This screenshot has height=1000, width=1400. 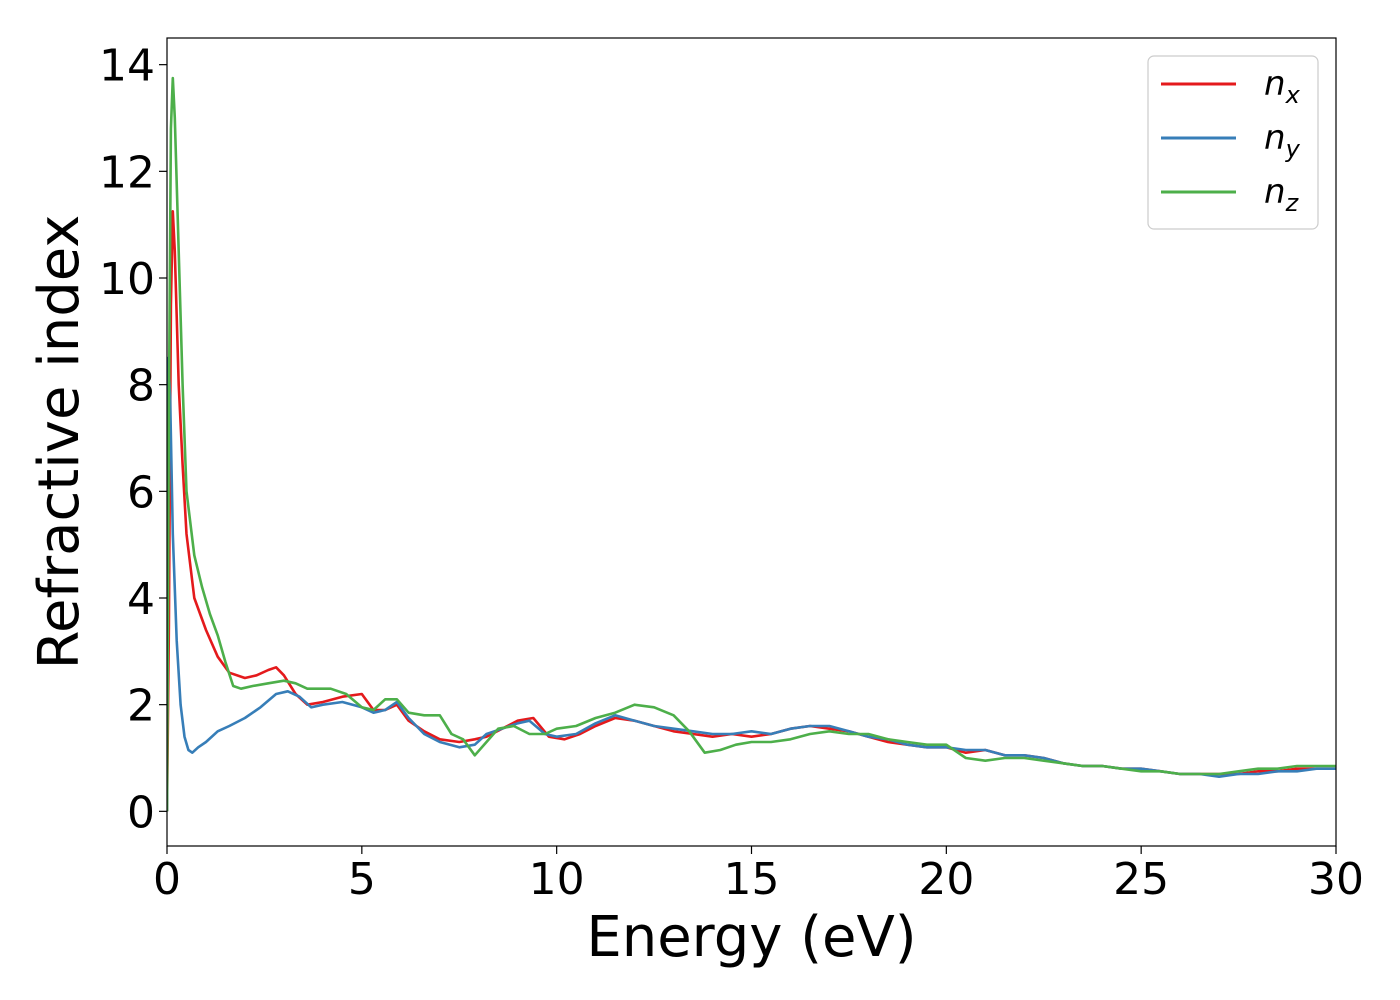 I want to click on y-axis-title: Refractive index, so click(x=59, y=442).